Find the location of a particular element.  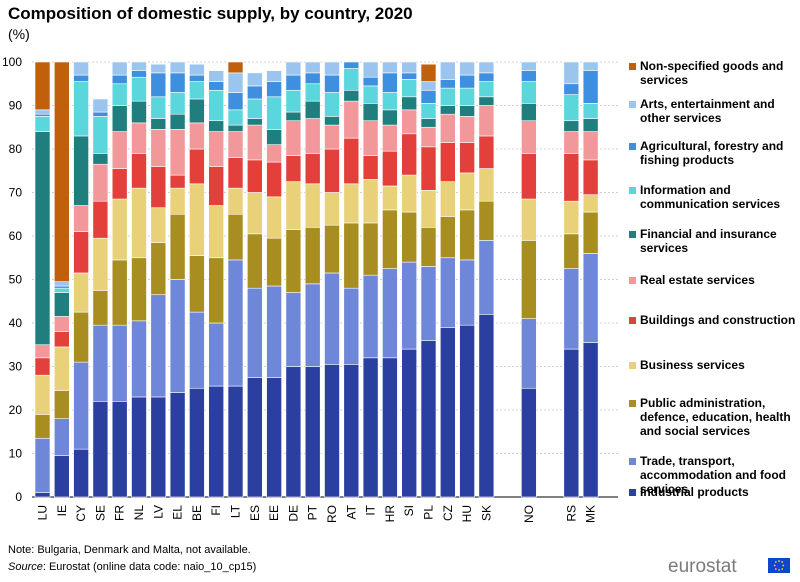

bar-stack-se is located at coordinates (100, 298).